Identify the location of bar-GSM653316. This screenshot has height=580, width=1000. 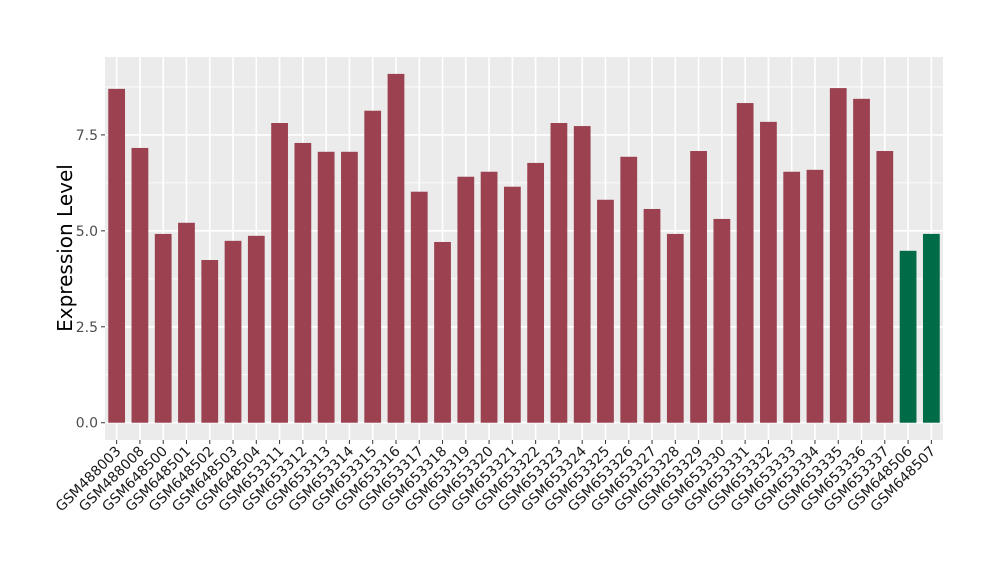
(396, 248).